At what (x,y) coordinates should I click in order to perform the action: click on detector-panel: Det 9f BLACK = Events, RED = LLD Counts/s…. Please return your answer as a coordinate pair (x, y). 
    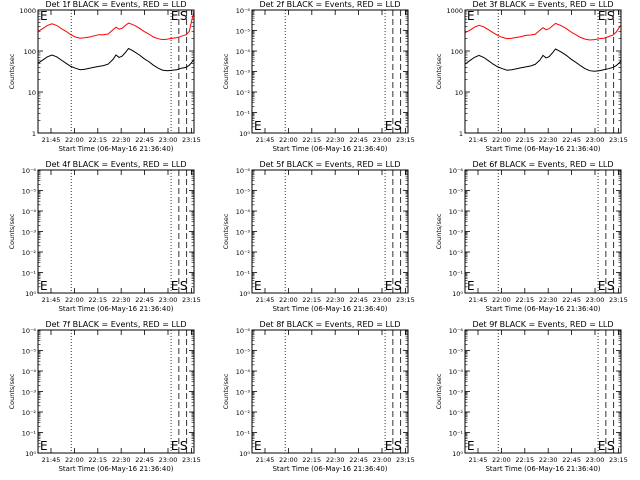
    Looking at the image, I should click on (531, 396).